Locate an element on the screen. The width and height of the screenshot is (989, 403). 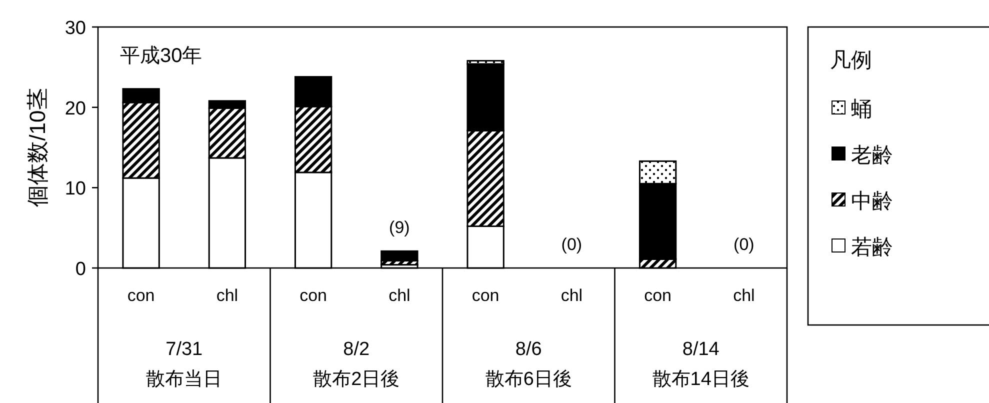
text: 8/2 散布2日後 is located at coordinates (356, 364).